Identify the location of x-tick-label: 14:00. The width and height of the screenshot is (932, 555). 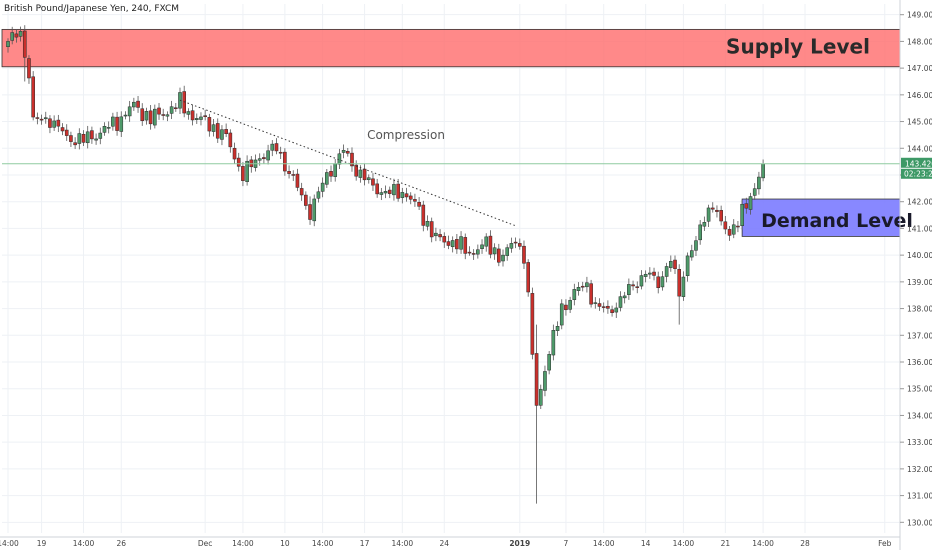
(604, 543).